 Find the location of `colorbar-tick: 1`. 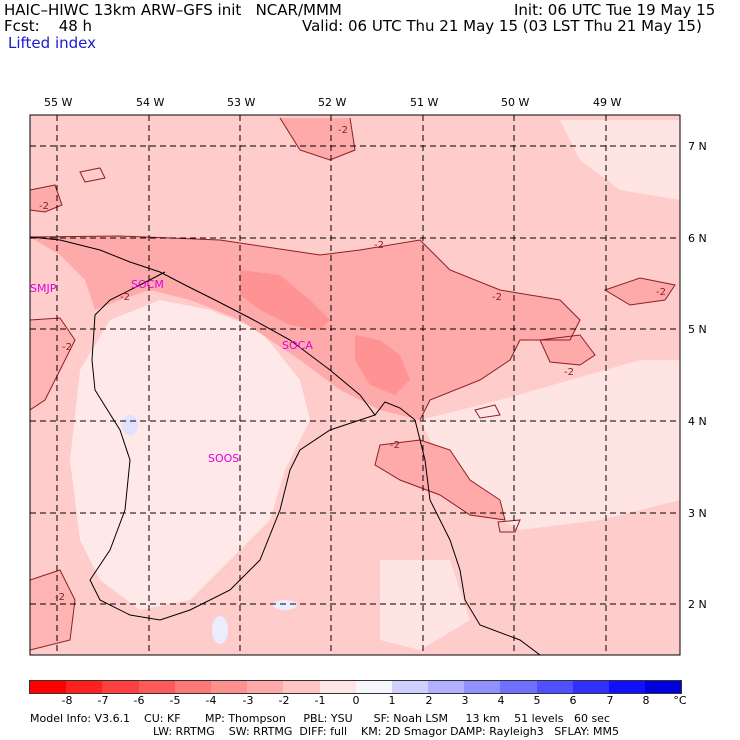

colorbar-tick: 1 is located at coordinates (392, 700).